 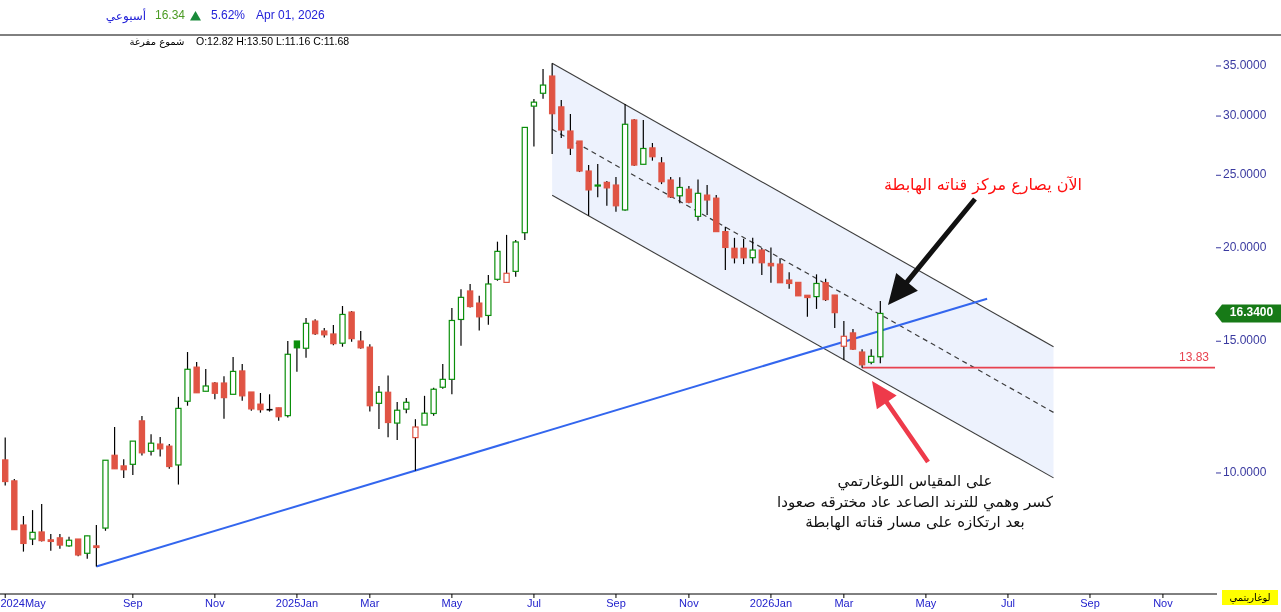 What do you see at coordinates (157, 42) in the screenshot?
I see `annotation: شموع مفرغة` at bounding box center [157, 42].